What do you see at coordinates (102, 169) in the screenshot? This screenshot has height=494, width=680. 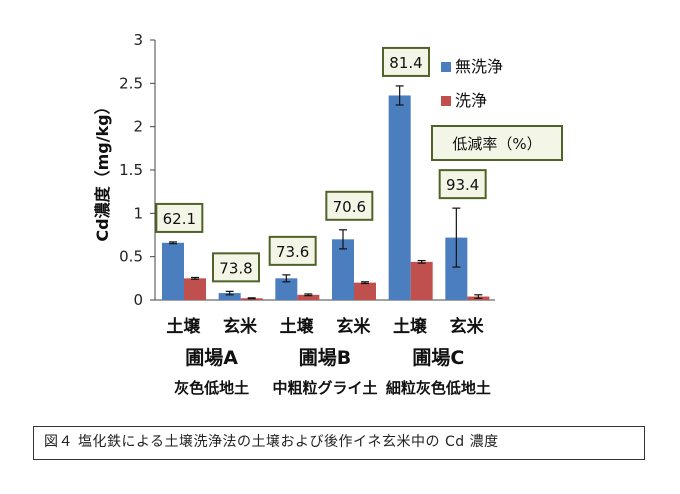 I see `y-axis-label: Cd濃度（mg/kg）` at bounding box center [102, 169].